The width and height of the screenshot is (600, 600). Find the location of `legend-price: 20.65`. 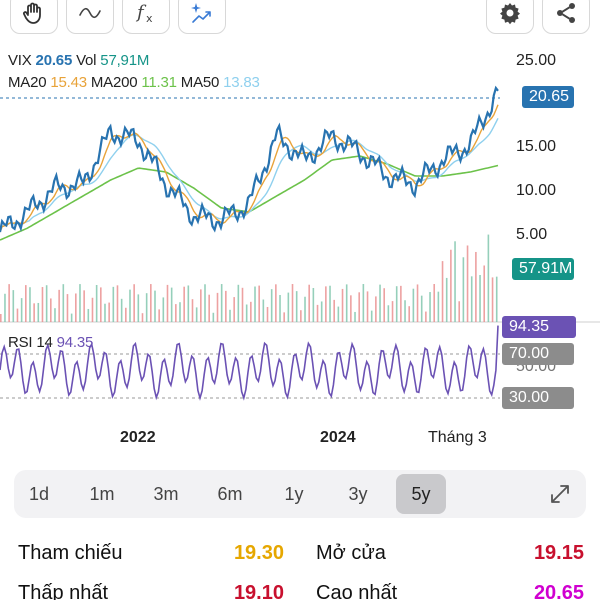

legend-price: 20.65 is located at coordinates (54, 60).